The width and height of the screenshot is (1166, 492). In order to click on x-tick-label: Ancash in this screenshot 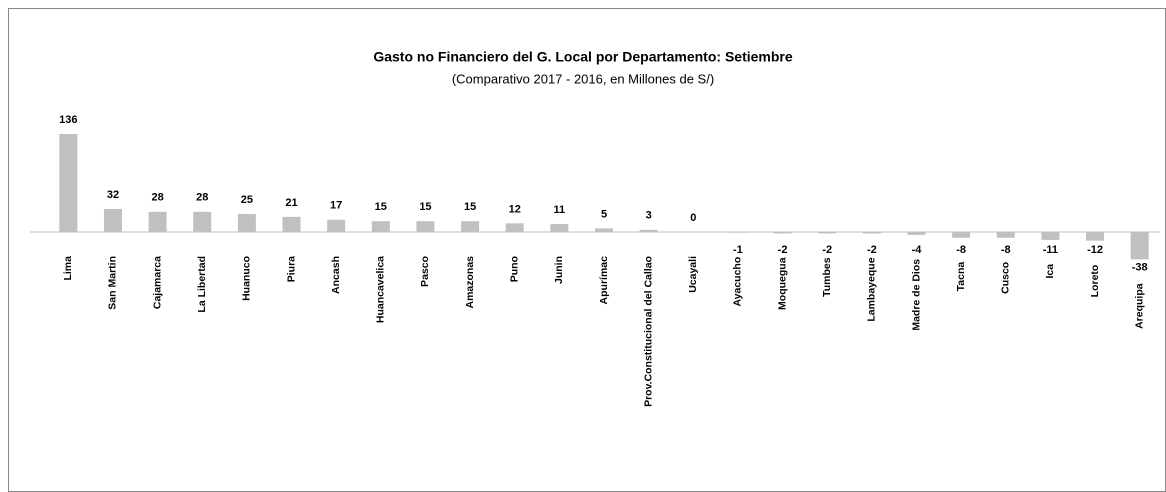, I will do `click(336, 275)`.